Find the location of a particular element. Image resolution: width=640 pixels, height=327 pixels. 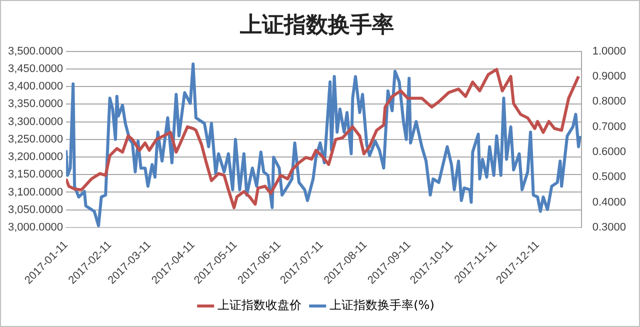

y2-tick-label: 0.9000 is located at coordinates (609, 76).